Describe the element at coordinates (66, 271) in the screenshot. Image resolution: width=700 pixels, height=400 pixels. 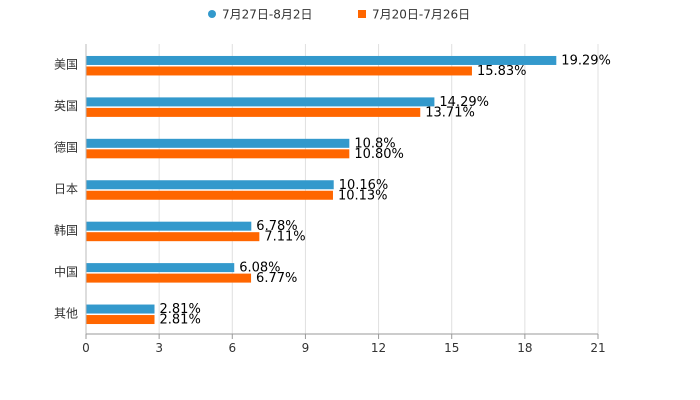
I see `category-label: 中国` at that location.